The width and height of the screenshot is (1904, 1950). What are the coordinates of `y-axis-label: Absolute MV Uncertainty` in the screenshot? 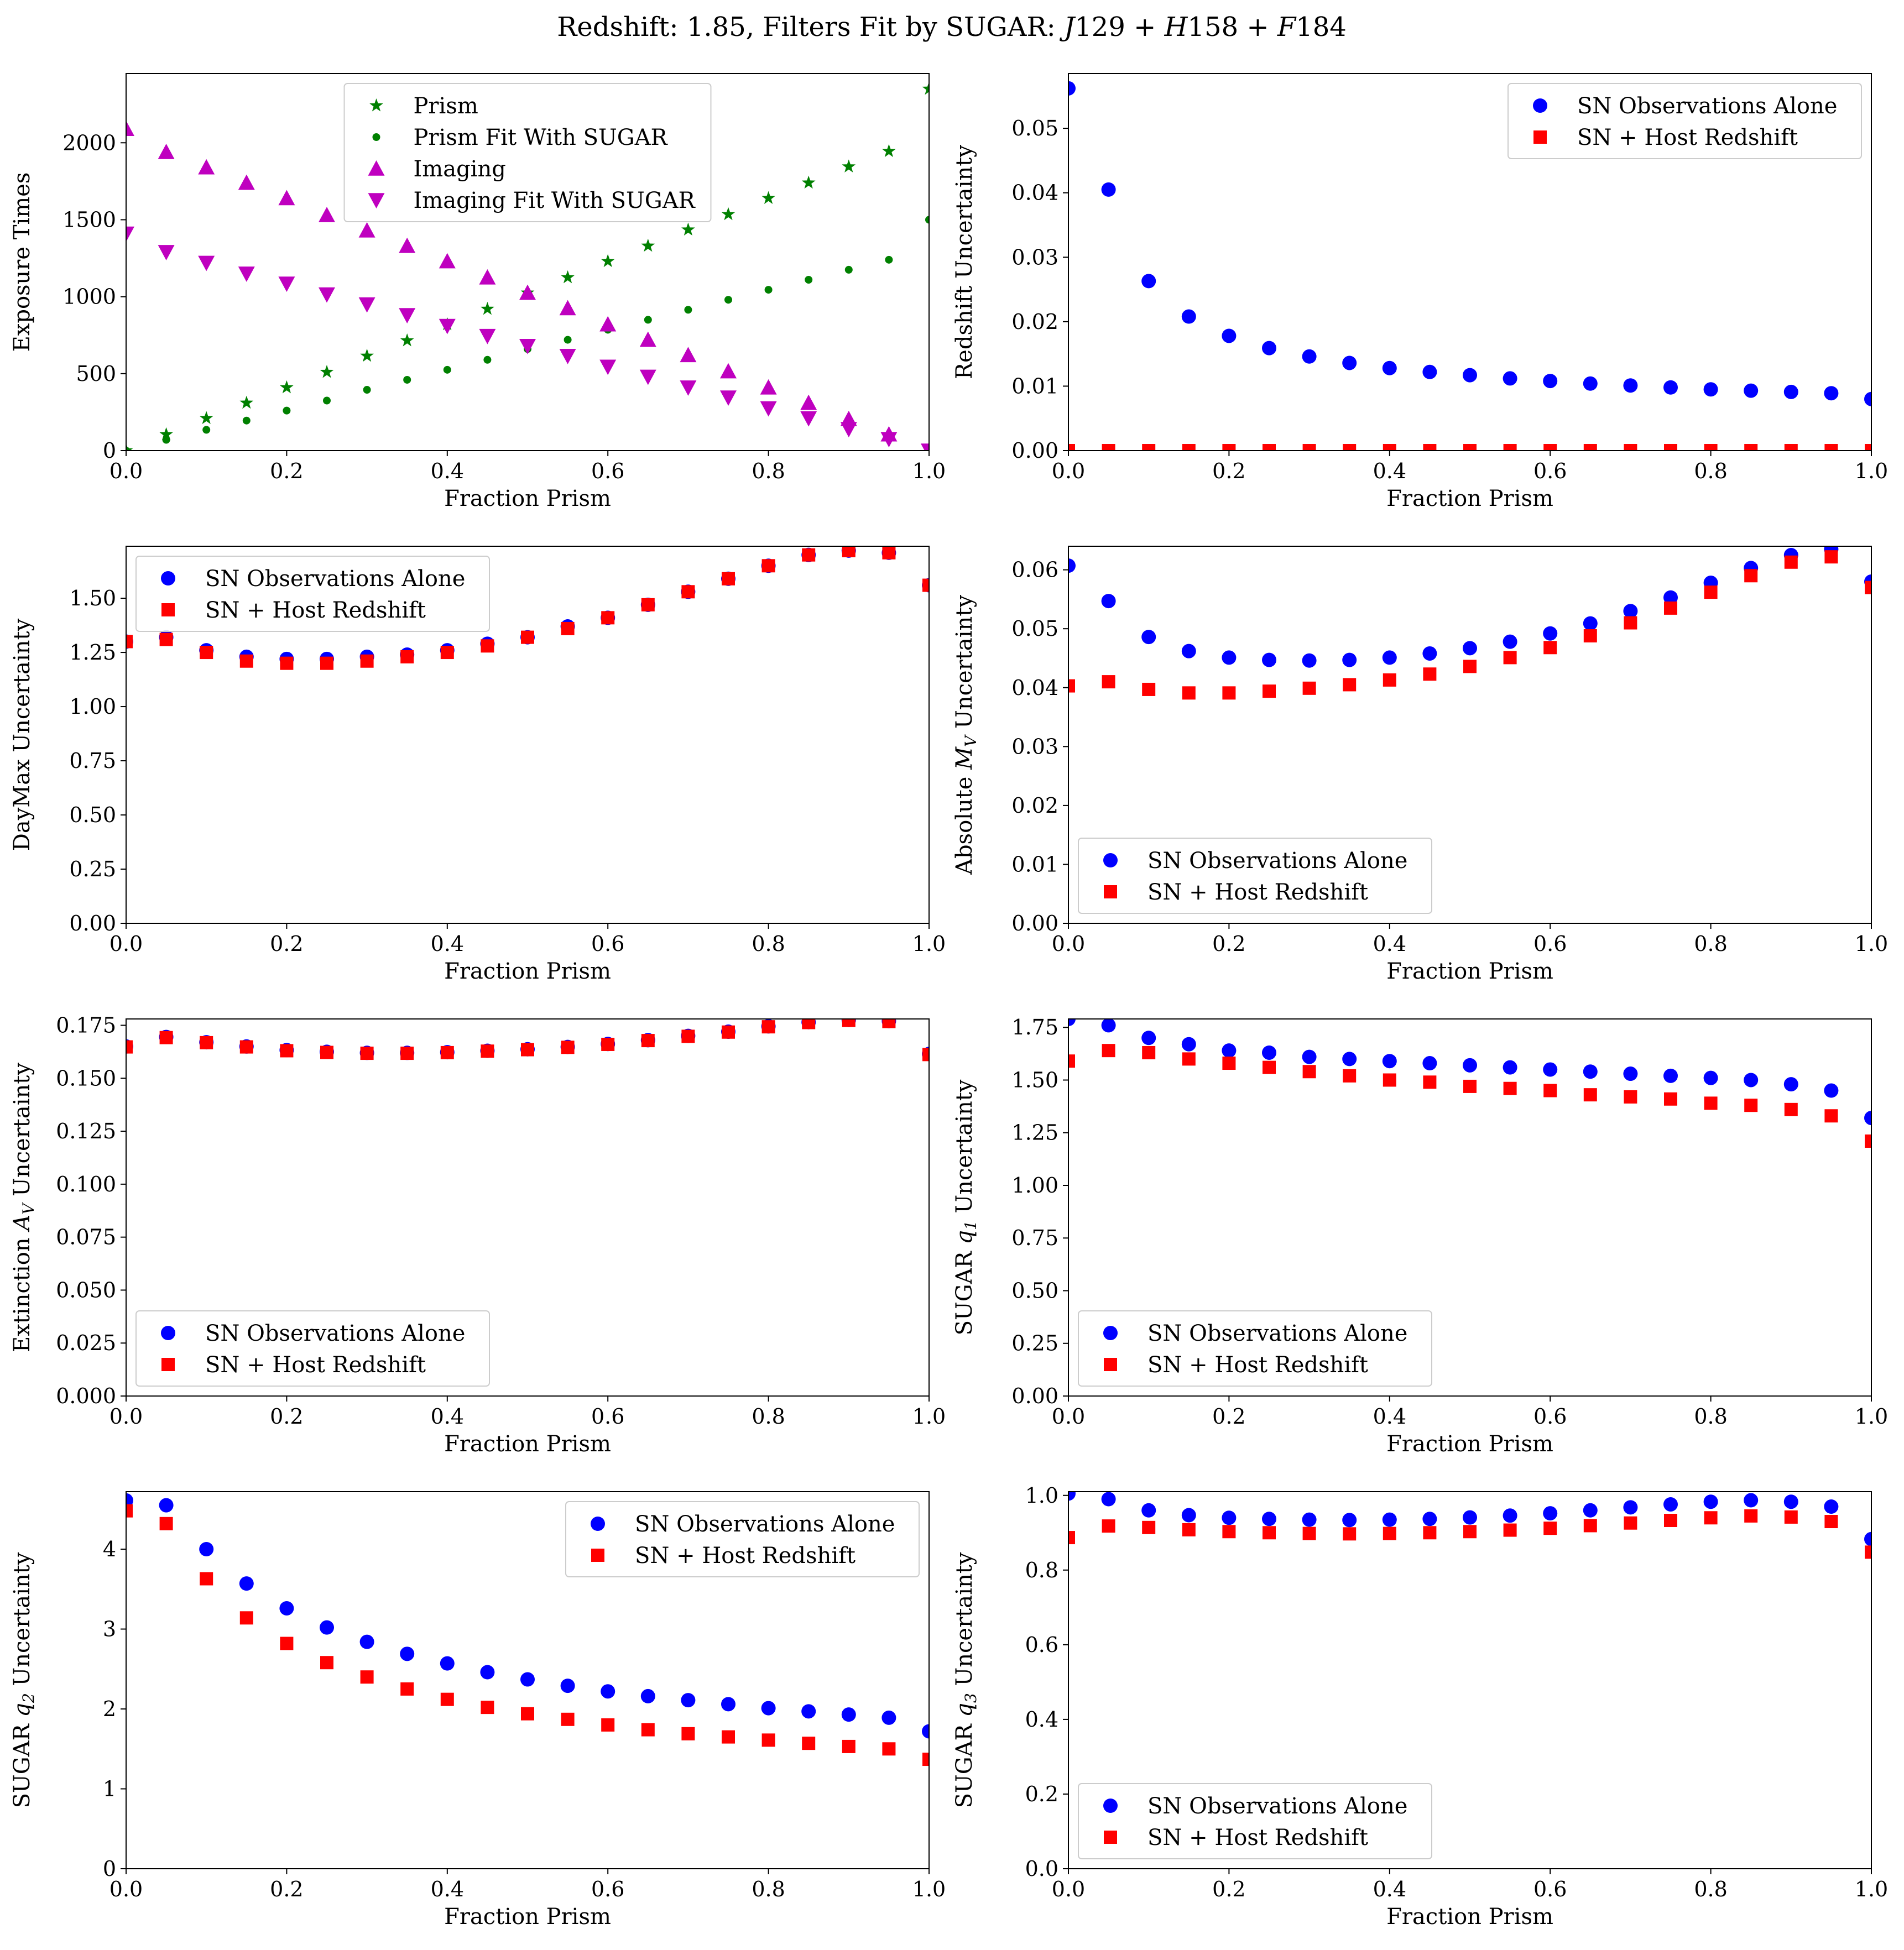 It's located at (966, 735).